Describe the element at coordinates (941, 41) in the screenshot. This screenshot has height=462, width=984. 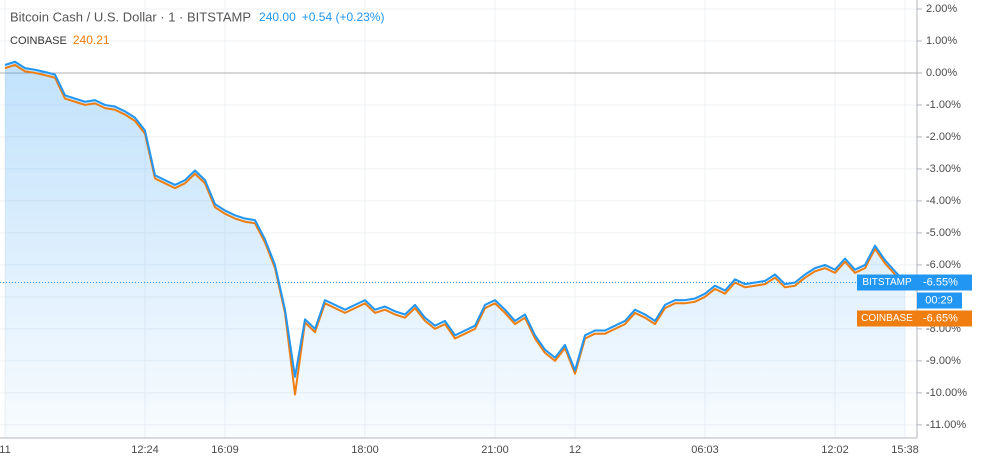
I see `y-tick-label: 1.00%` at that location.